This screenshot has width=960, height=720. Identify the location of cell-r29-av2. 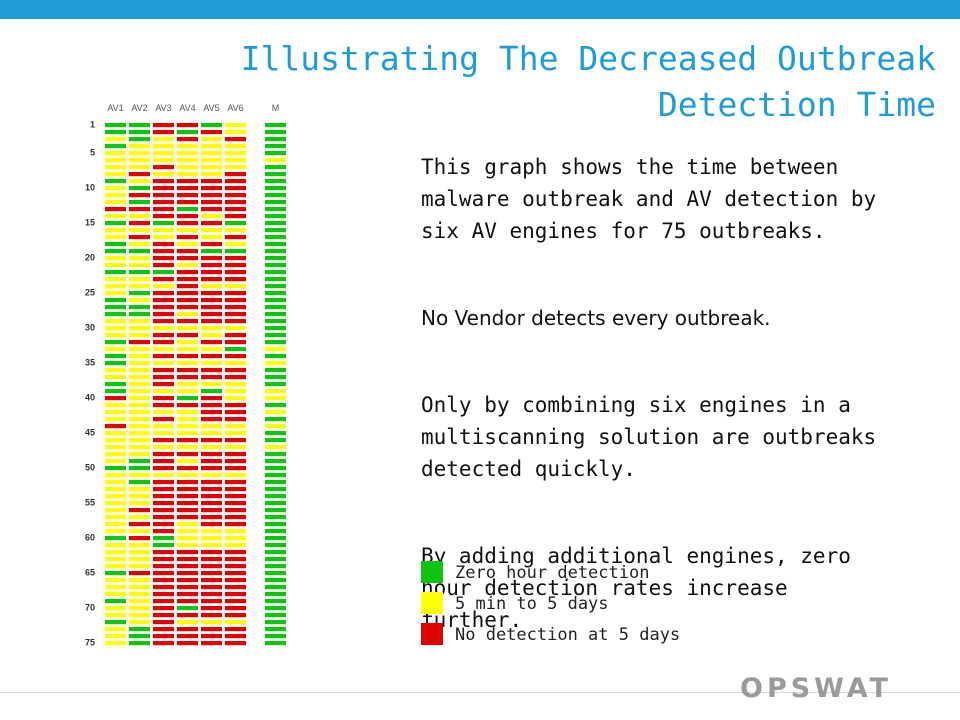
(139, 321).